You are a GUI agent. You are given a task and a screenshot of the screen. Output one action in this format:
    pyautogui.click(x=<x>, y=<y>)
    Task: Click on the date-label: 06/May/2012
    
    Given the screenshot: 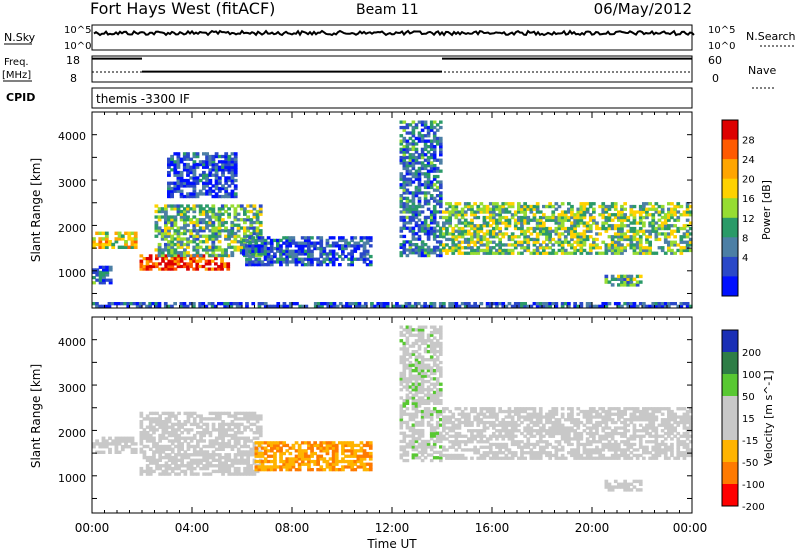 What is the action you would take?
    pyautogui.click(x=643, y=9)
    